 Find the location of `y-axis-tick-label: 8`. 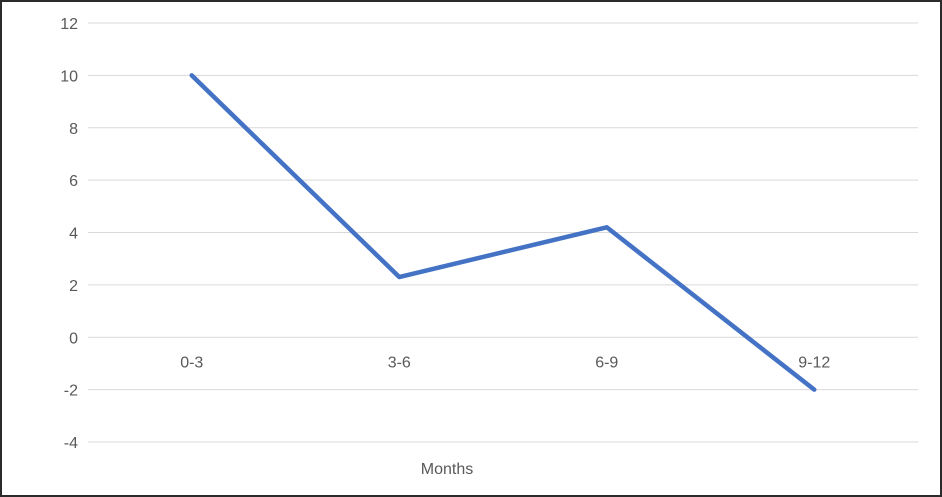

y-axis-tick-label: 8 is located at coordinates (73, 129).